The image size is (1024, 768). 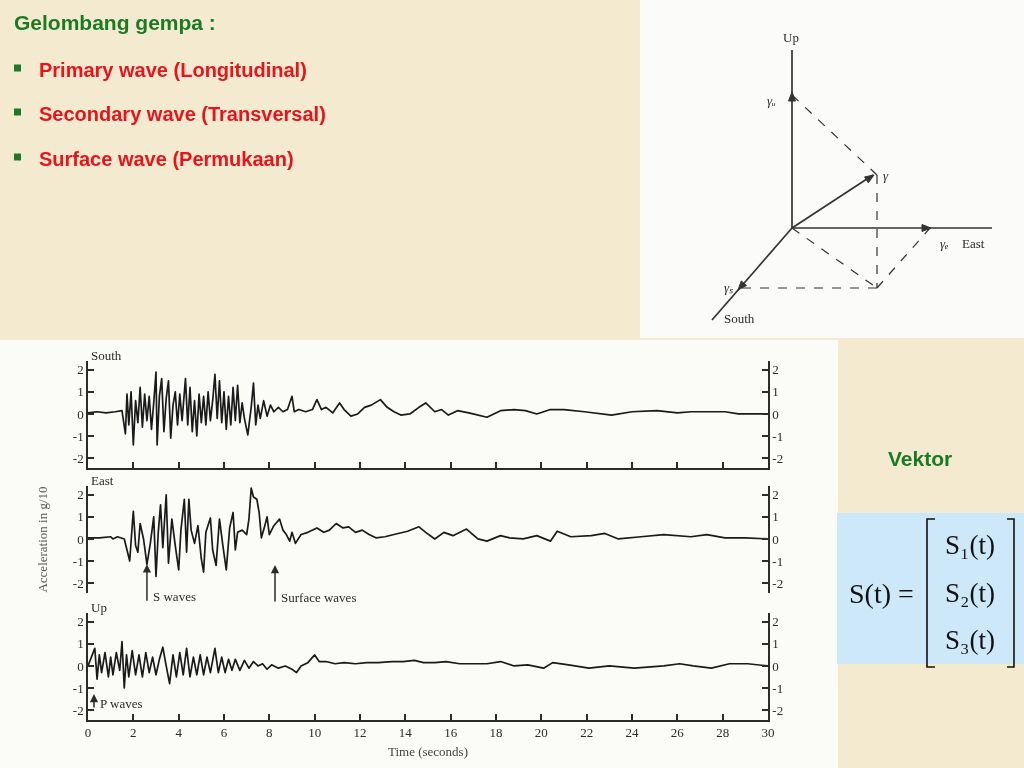 I want to click on x-tick-label: 28, so click(x=723, y=733).